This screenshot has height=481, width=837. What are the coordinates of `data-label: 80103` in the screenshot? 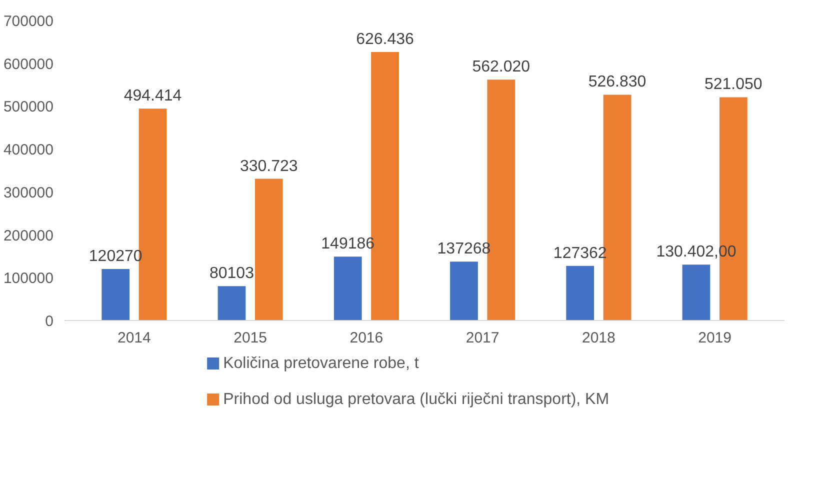 It's located at (231, 273).